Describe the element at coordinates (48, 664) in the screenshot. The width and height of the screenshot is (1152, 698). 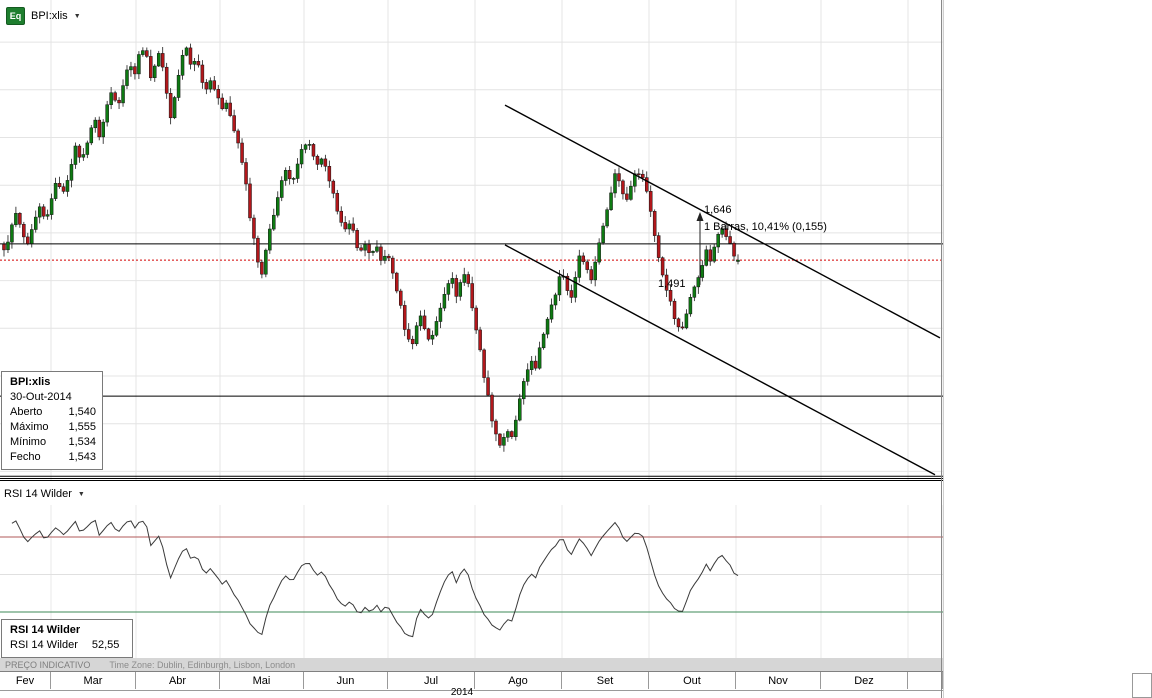
I see `price-indicative-label: PREÇO INDICATIVO` at that location.